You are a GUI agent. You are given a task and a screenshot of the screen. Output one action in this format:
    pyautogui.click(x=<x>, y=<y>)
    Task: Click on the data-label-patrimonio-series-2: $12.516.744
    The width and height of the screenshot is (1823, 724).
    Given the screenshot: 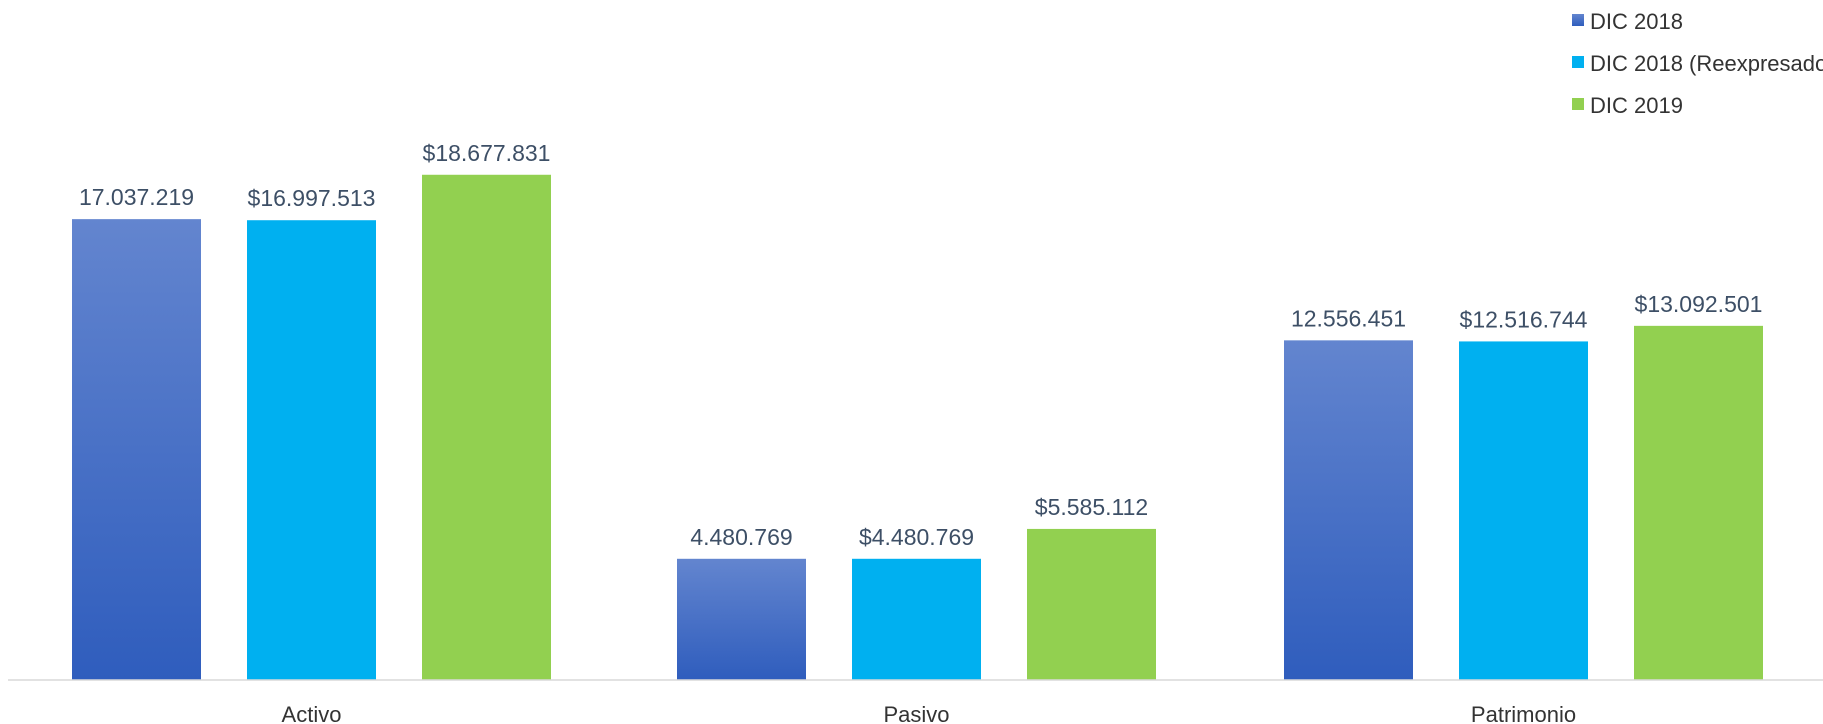 What is the action you would take?
    pyautogui.click(x=1524, y=319)
    